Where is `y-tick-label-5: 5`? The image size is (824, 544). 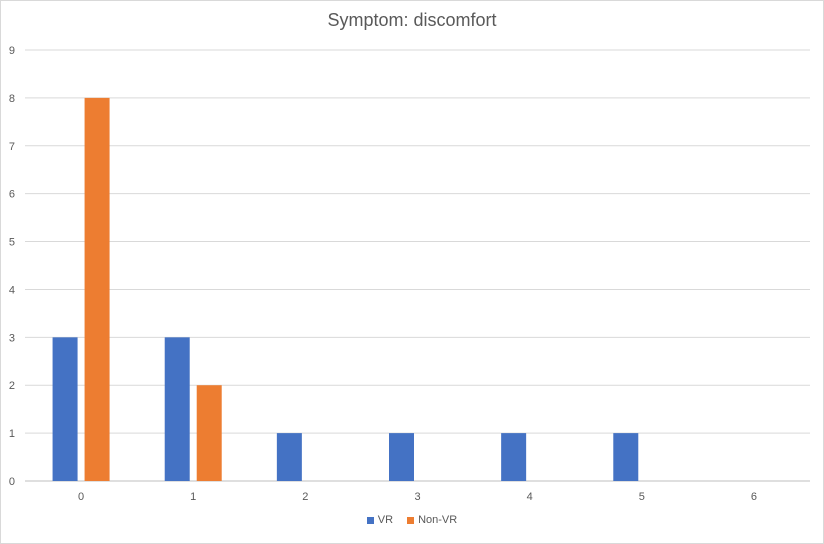
y-tick-label-5: 5 is located at coordinates (12, 243).